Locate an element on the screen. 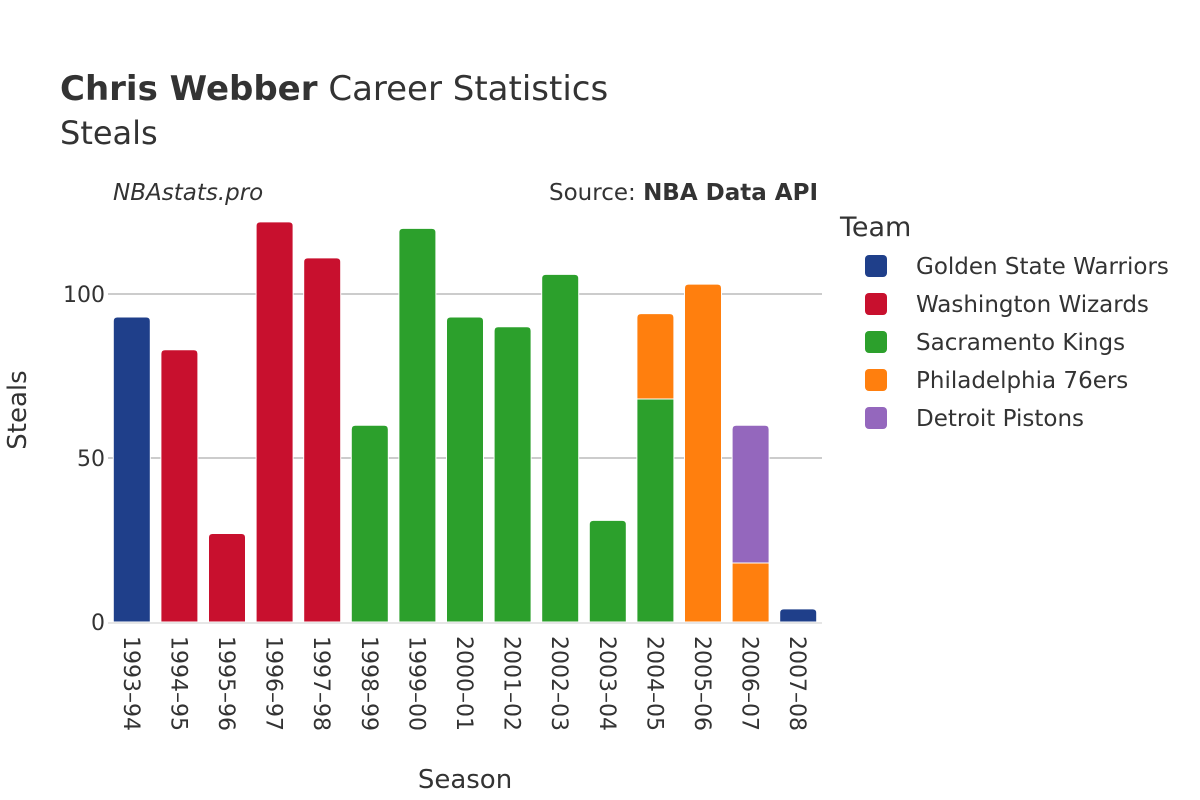 The width and height of the screenshot is (1200, 800). bar-sacramento-kings-2003–04 is located at coordinates (607, 571).